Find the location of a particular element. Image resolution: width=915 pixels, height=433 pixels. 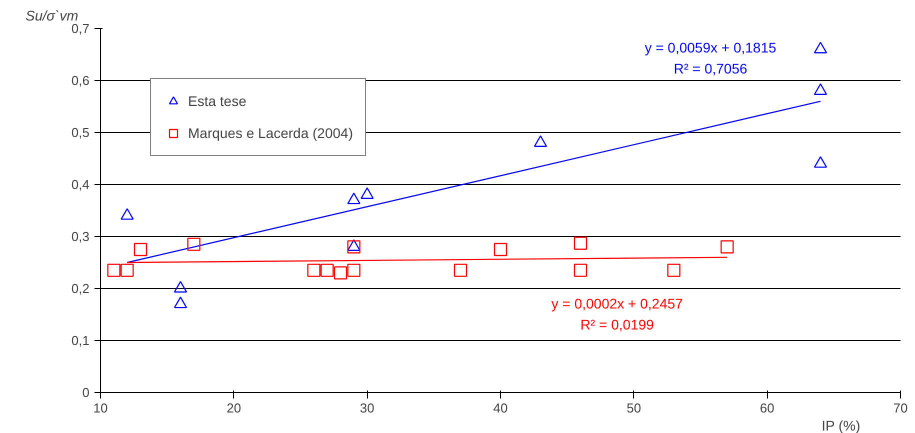

y-axis-title: Su/σ`vm is located at coordinates (52, 16).